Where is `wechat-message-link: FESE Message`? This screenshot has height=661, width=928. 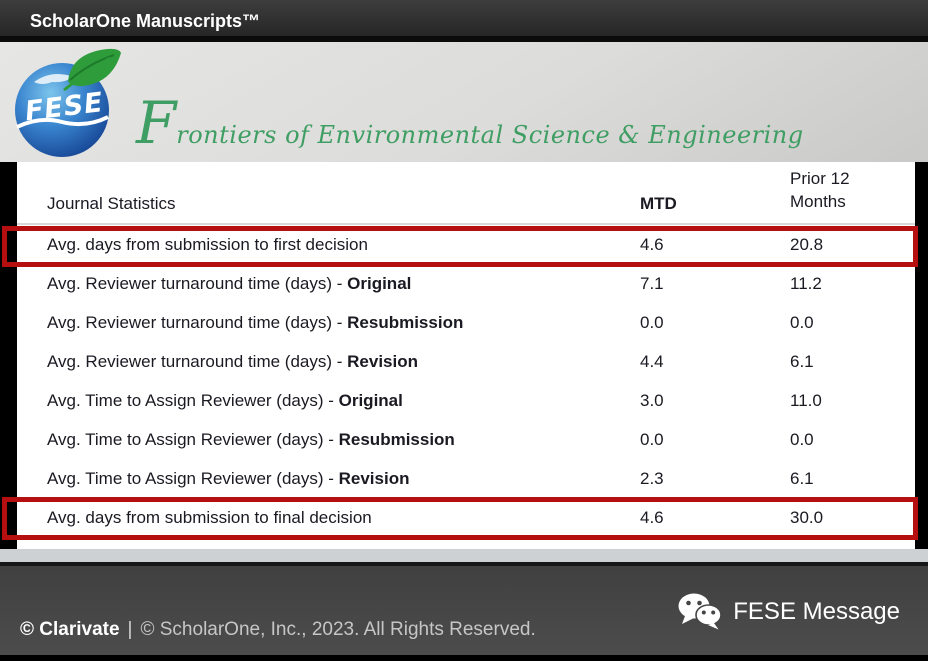
wechat-message-link: FESE Message is located at coordinates (788, 612).